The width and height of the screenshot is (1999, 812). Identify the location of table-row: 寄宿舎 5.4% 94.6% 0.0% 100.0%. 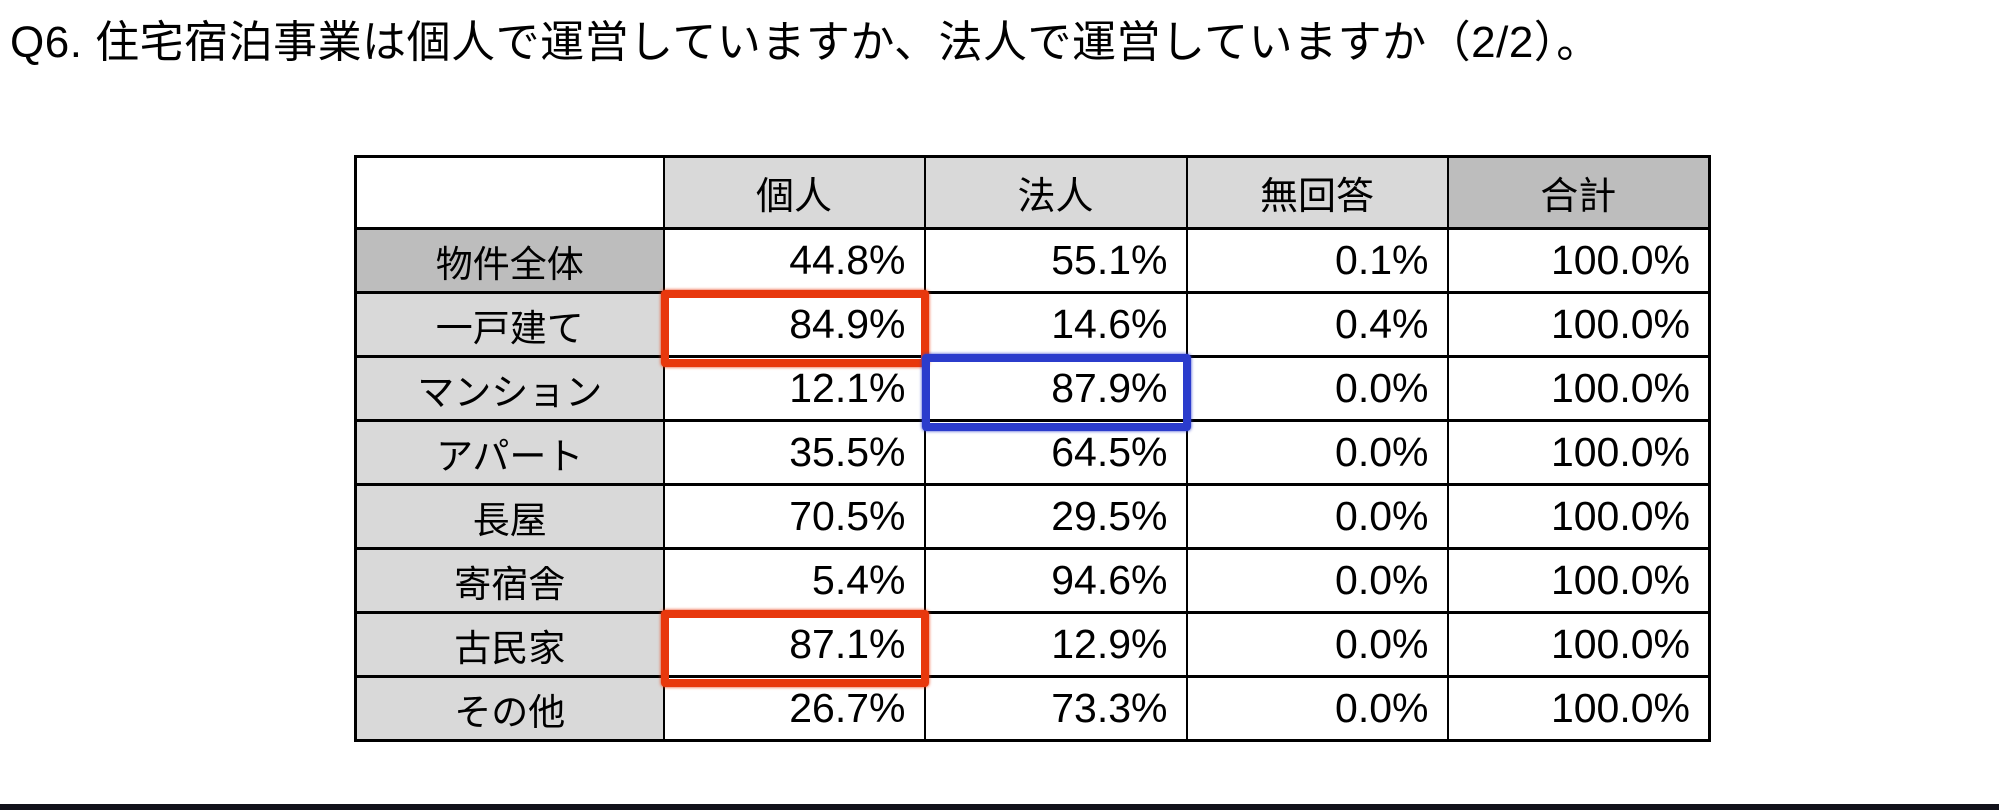
(1032, 580).